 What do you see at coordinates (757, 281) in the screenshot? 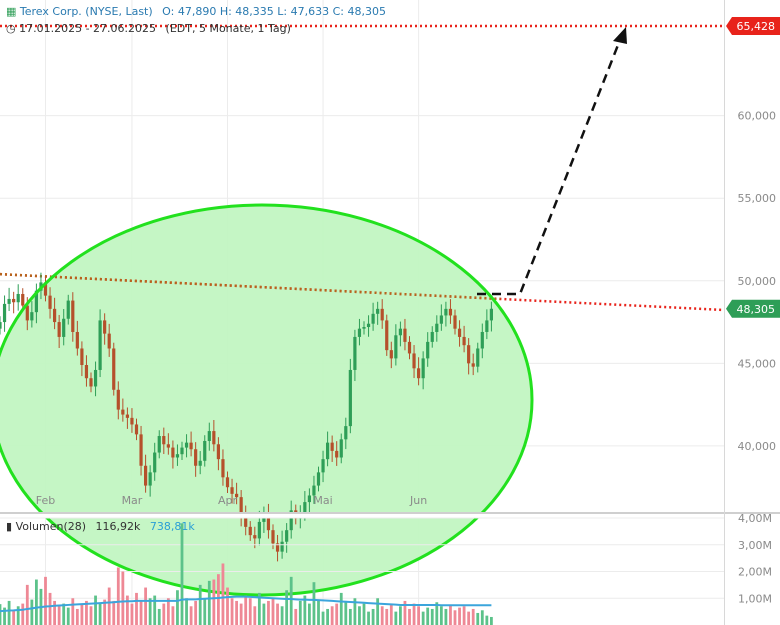
I see `y-tick-label-50: 50,000` at bounding box center [757, 281].